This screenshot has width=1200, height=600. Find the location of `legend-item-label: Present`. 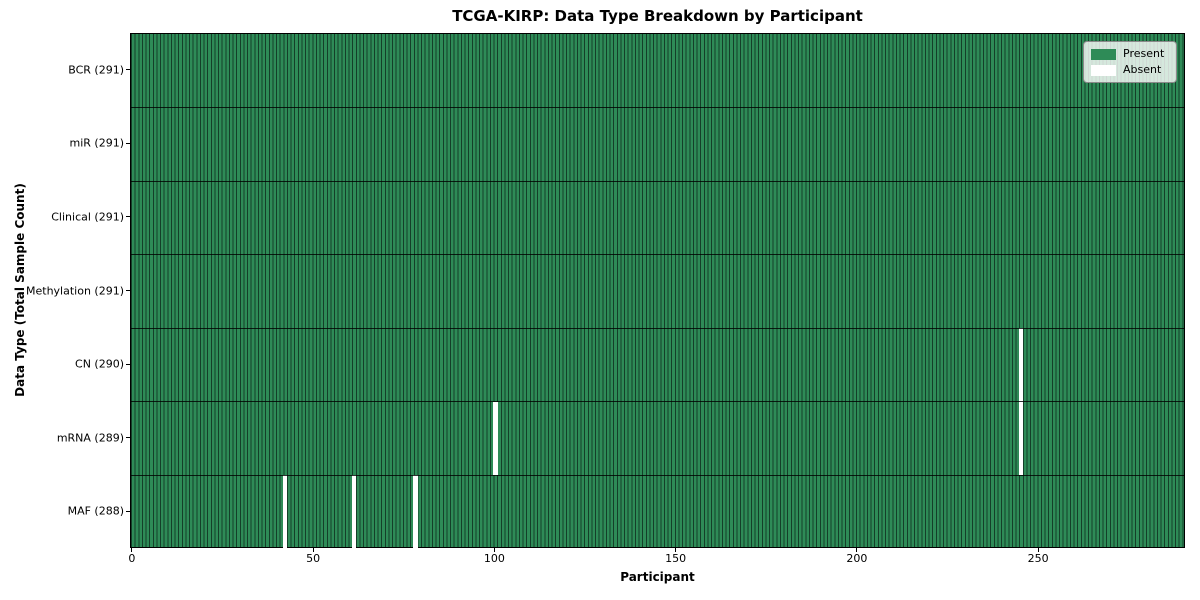

legend-item-label: Present is located at coordinates (1144, 53).